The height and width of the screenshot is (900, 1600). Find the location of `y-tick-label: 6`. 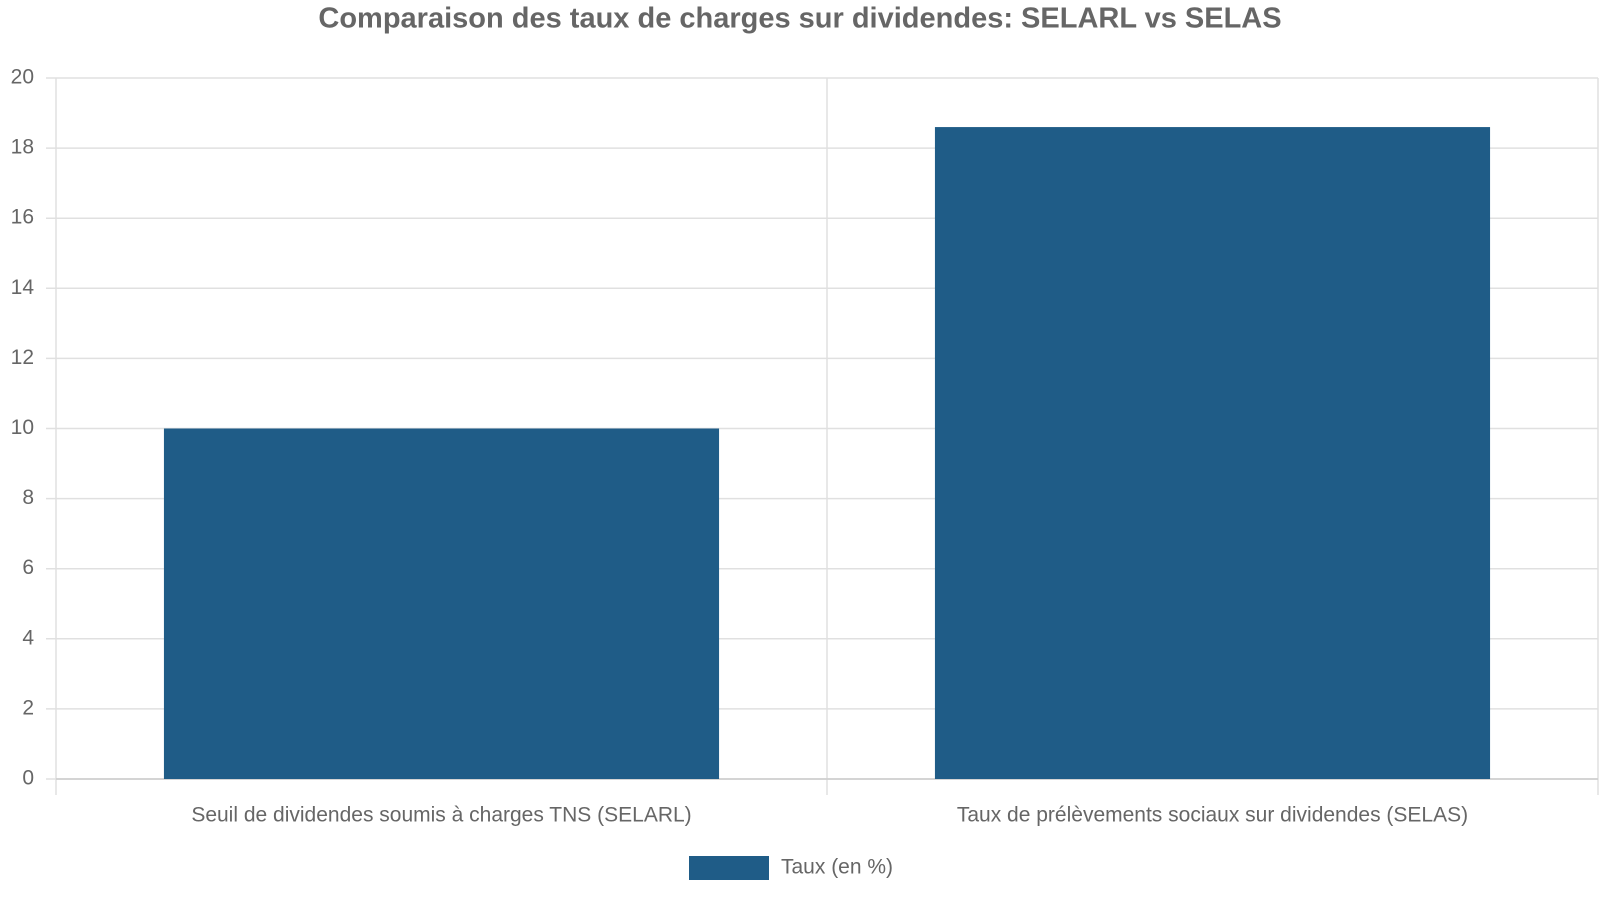

y-tick-label: 6 is located at coordinates (28, 567).